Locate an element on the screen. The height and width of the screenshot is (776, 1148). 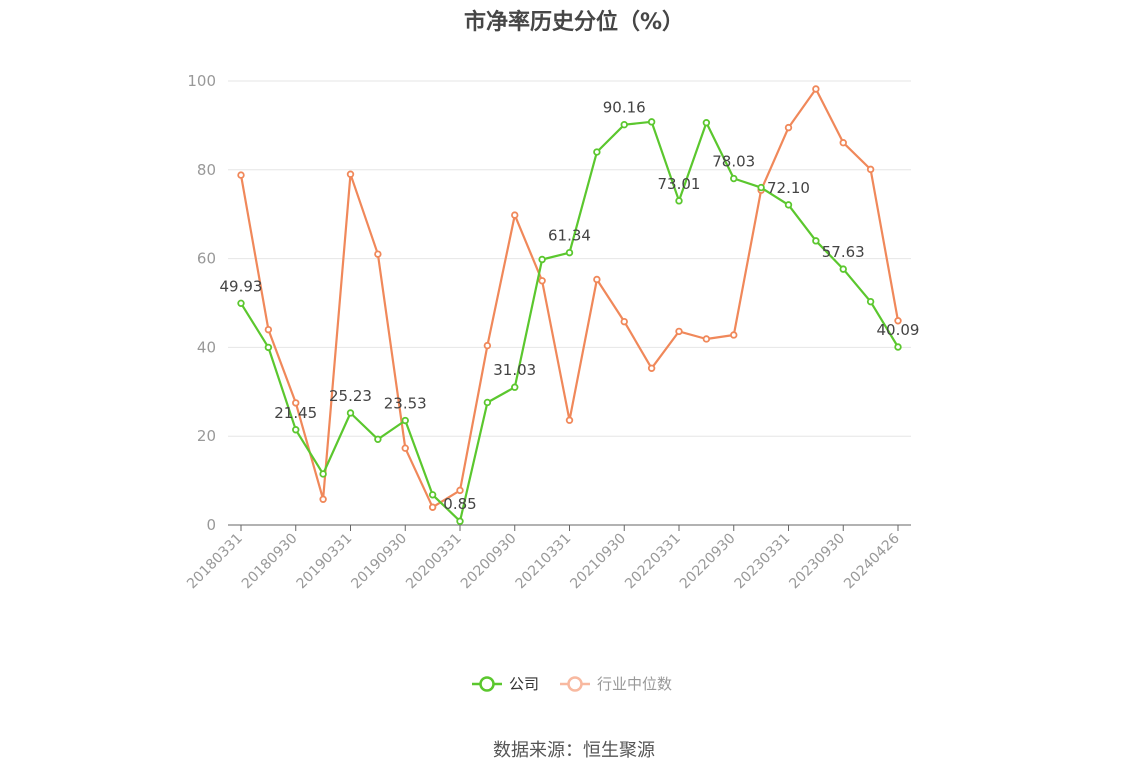
legend: 公司 行业中位数 is located at coordinates (572, 684).